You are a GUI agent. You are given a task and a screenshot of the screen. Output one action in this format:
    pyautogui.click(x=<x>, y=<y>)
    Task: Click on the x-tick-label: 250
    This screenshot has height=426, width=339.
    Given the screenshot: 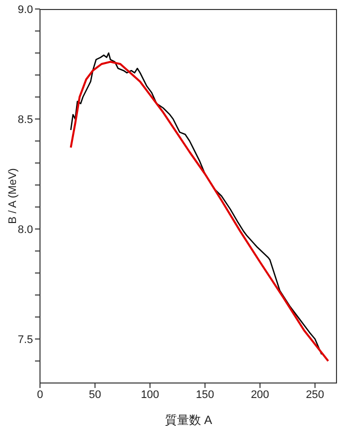 What is the action you would take?
    pyautogui.click(x=315, y=394)
    